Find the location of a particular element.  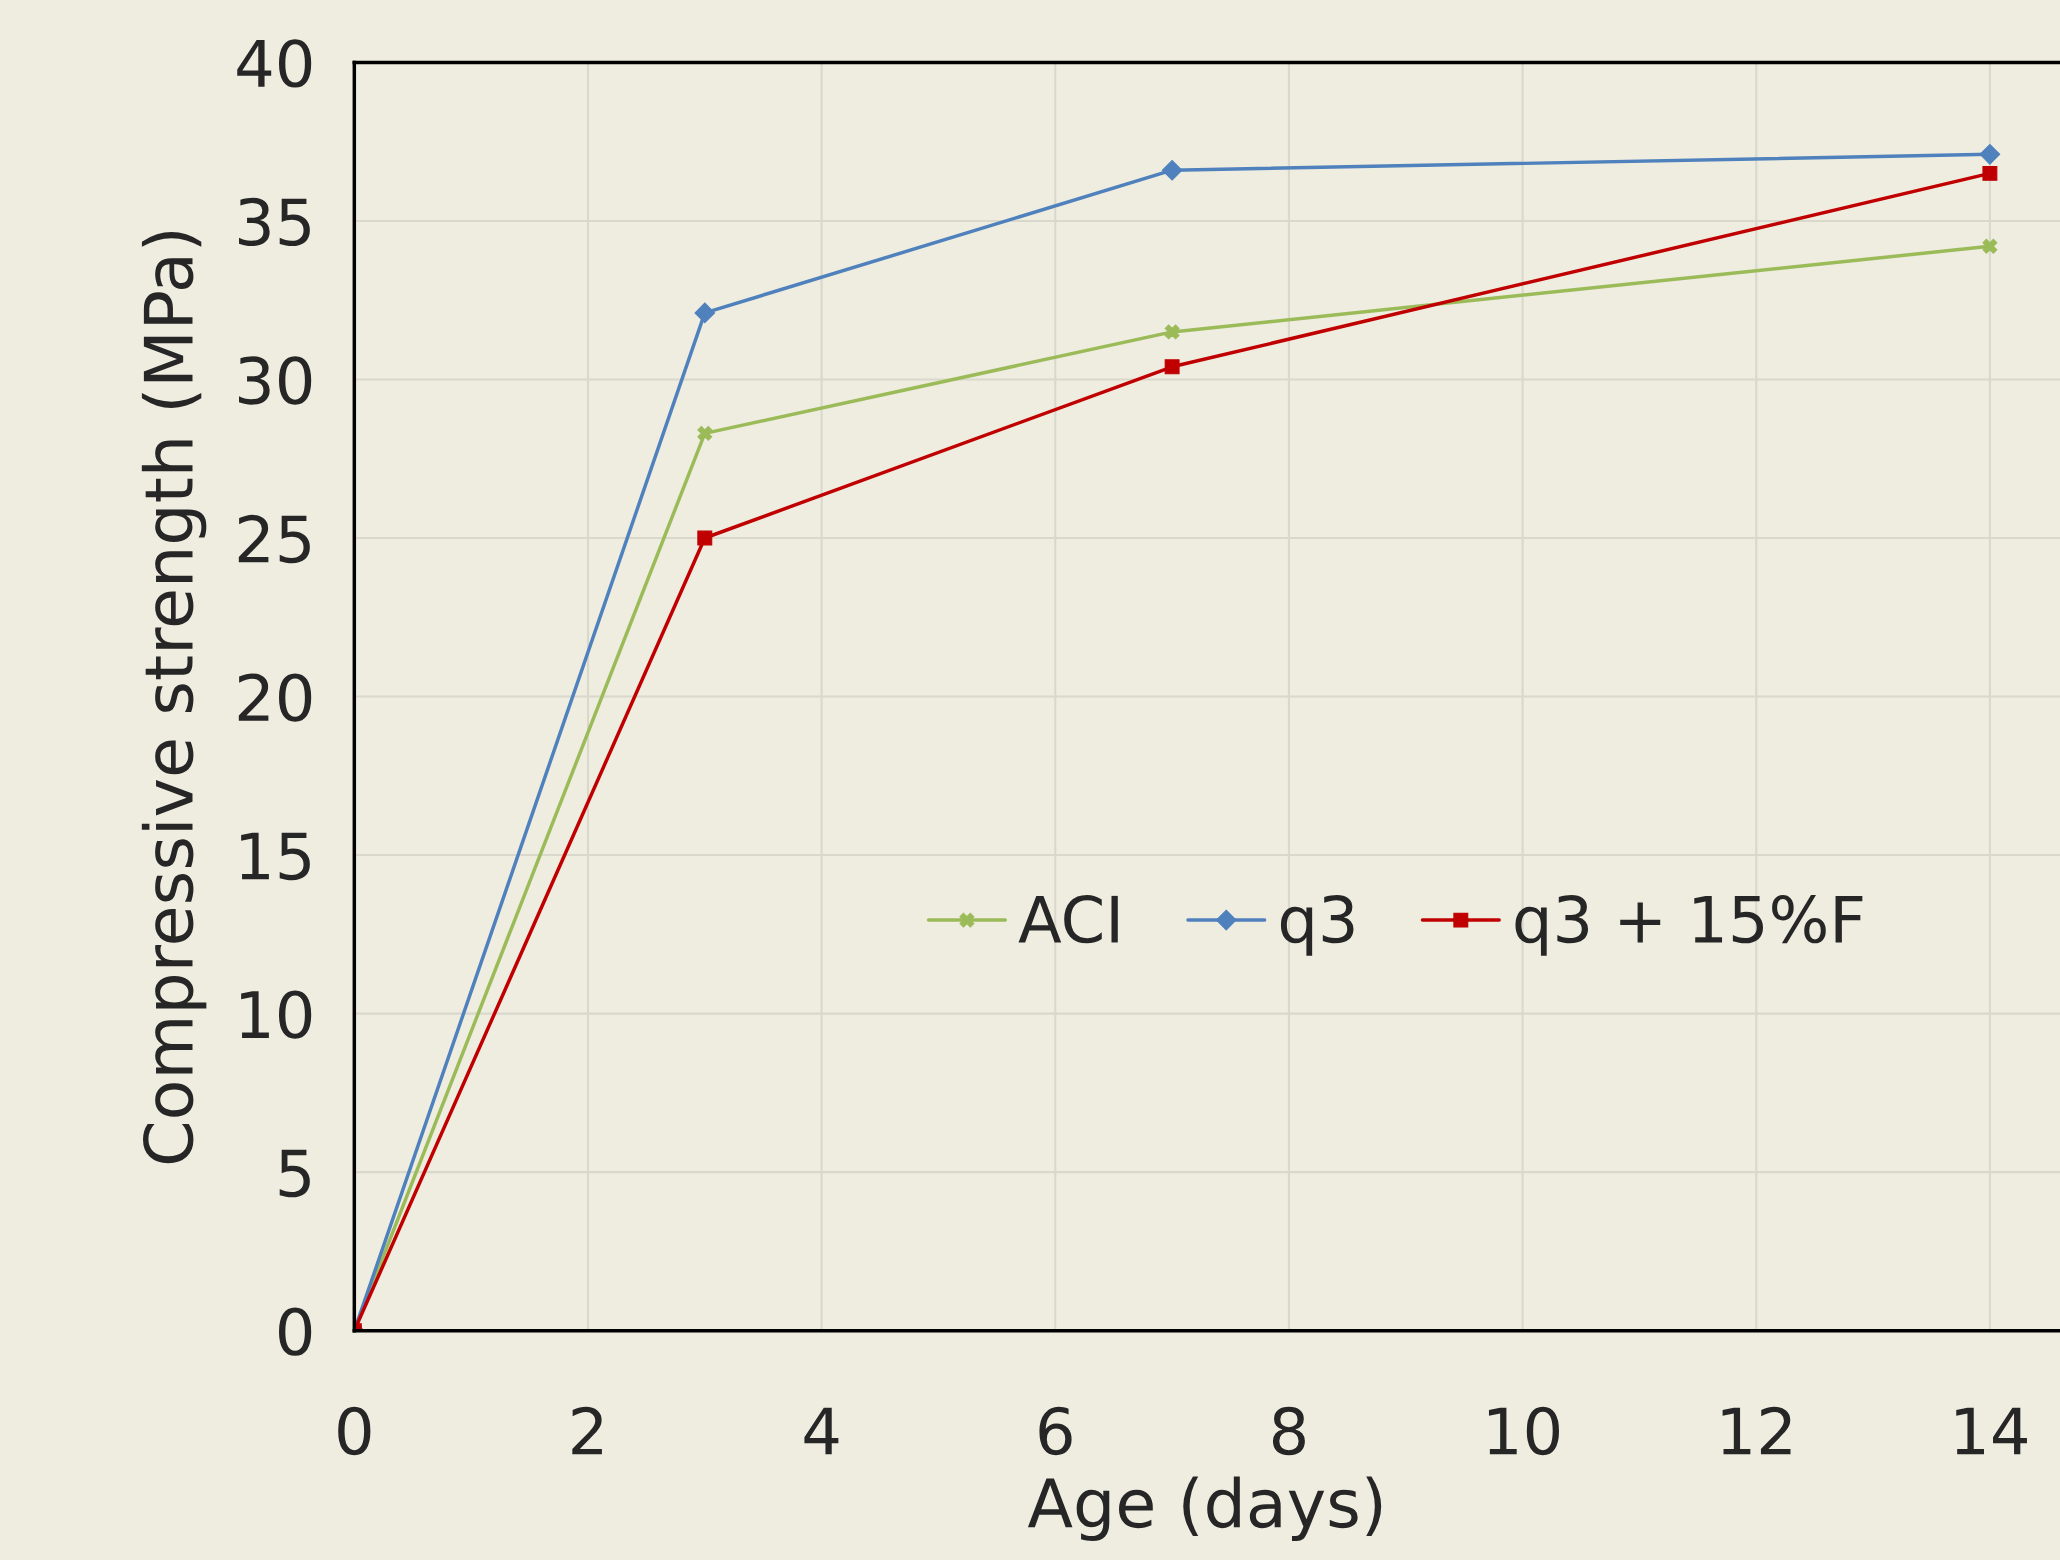

x-tick-label: 6 is located at coordinates (1055, 1431).